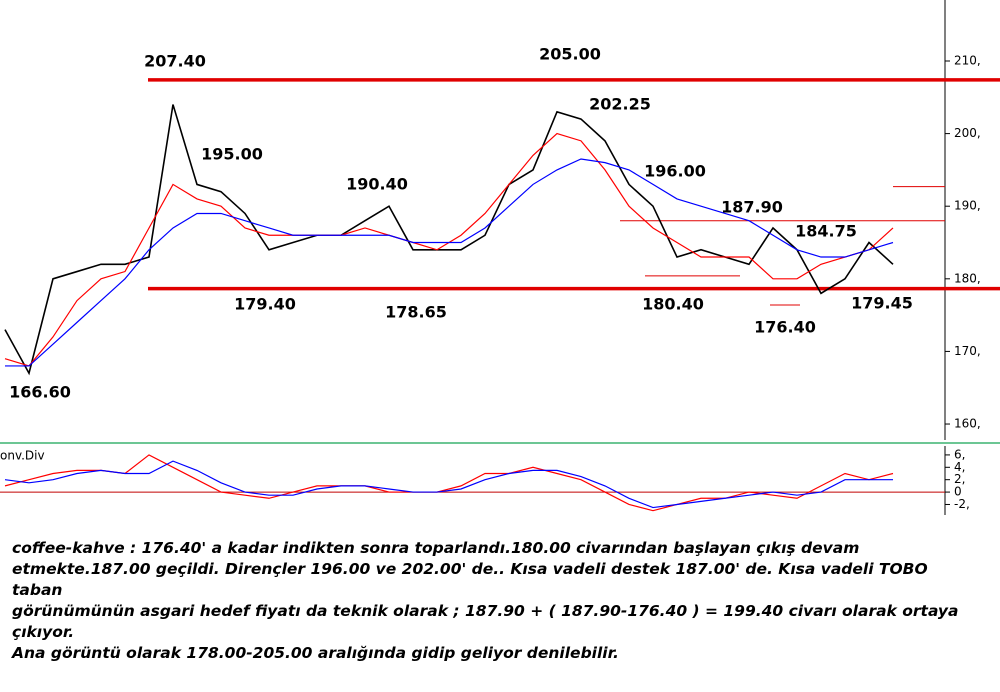 Image resolution: width=1000 pixels, height=692 pixels. I want to click on y-tick-label: 2,, so click(959, 479).